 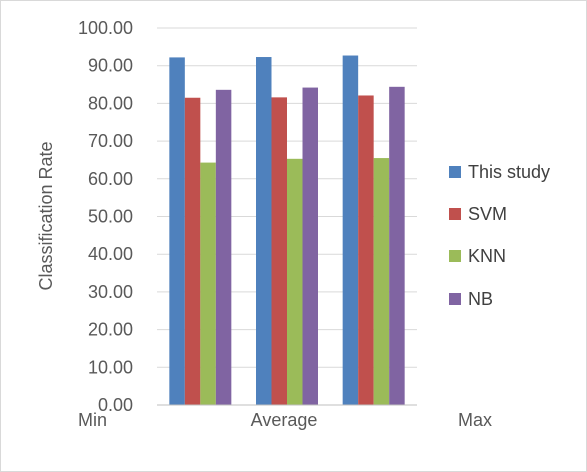 I want to click on legend-label: This study, so click(x=509, y=172).